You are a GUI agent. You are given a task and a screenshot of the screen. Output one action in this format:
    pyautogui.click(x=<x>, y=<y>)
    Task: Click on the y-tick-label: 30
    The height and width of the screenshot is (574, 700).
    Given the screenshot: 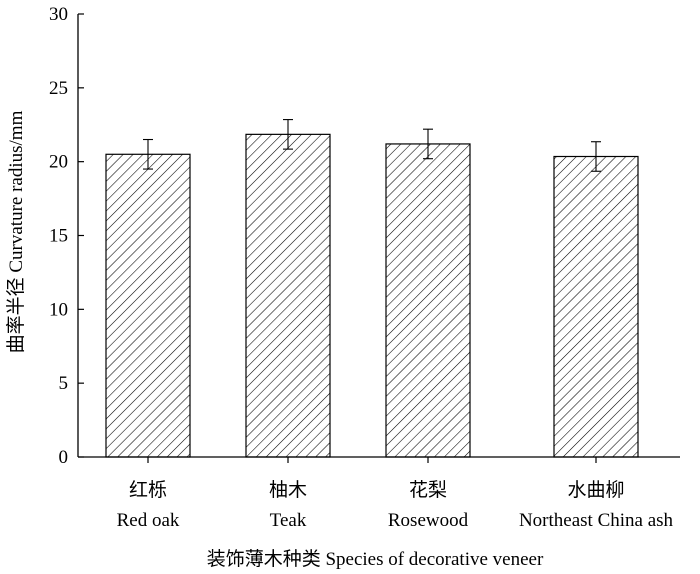 What is the action you would take?
    pyautogui.click(x=58, y=14)
    